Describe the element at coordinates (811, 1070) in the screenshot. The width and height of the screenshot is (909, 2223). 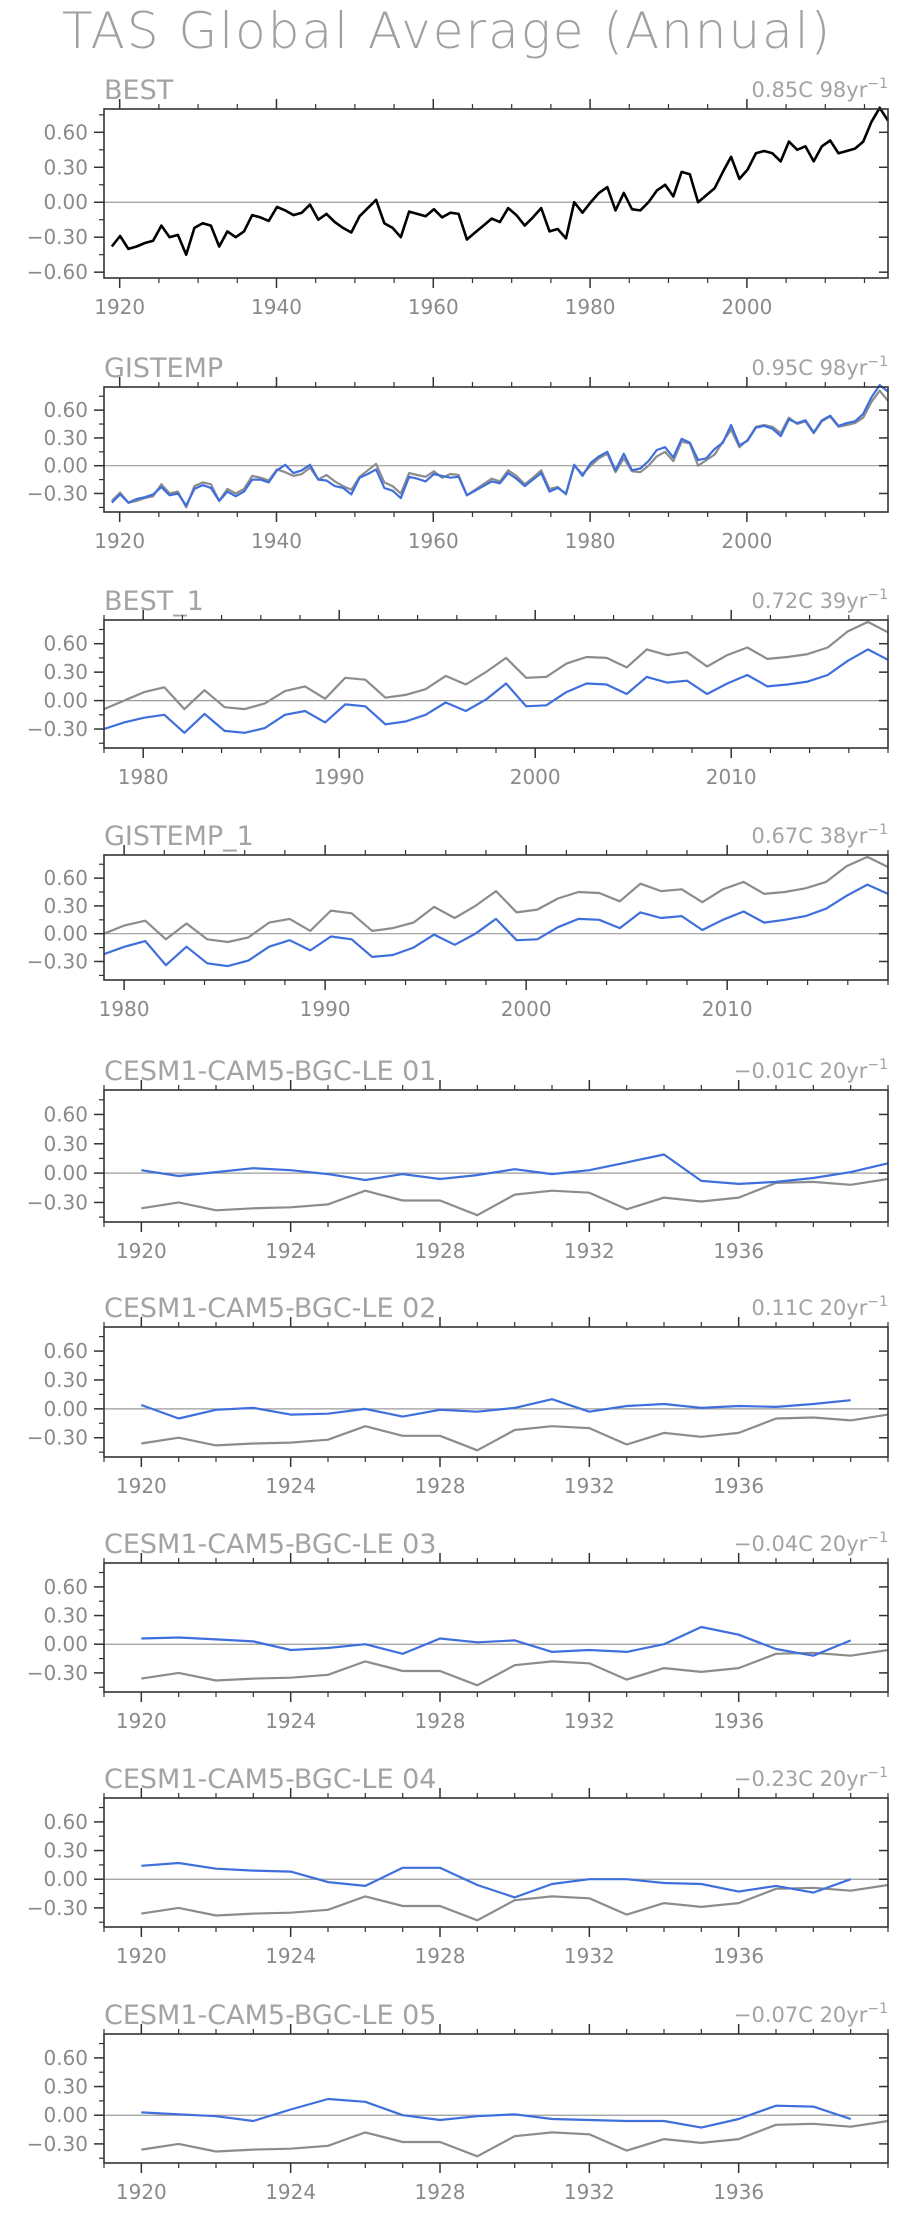
I see `panel-trend: −0.01C 20yr−1` at that location.